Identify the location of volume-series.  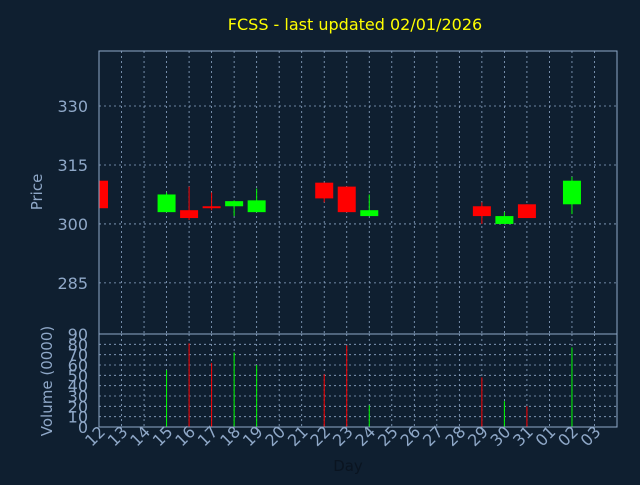
(369, 385).